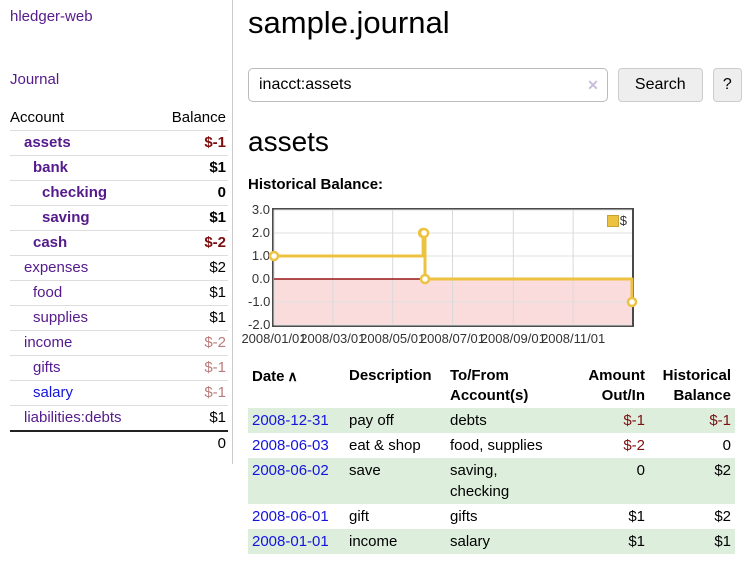  I want to click on account-cell: liabilities:debts, so click(82, 418).